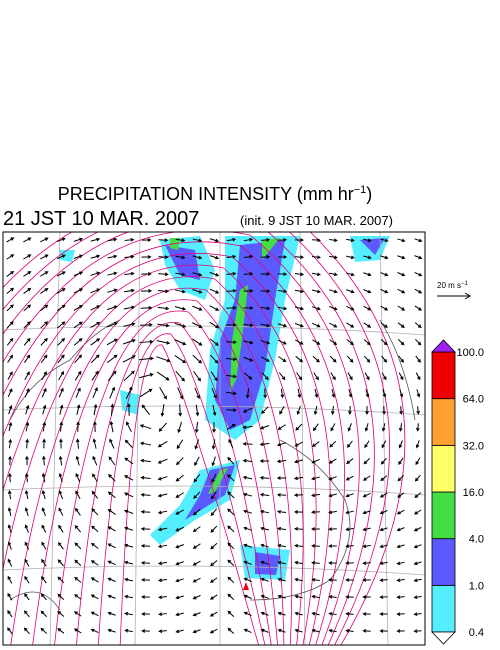  I want to click on precip-heavy, so click(225, 366).